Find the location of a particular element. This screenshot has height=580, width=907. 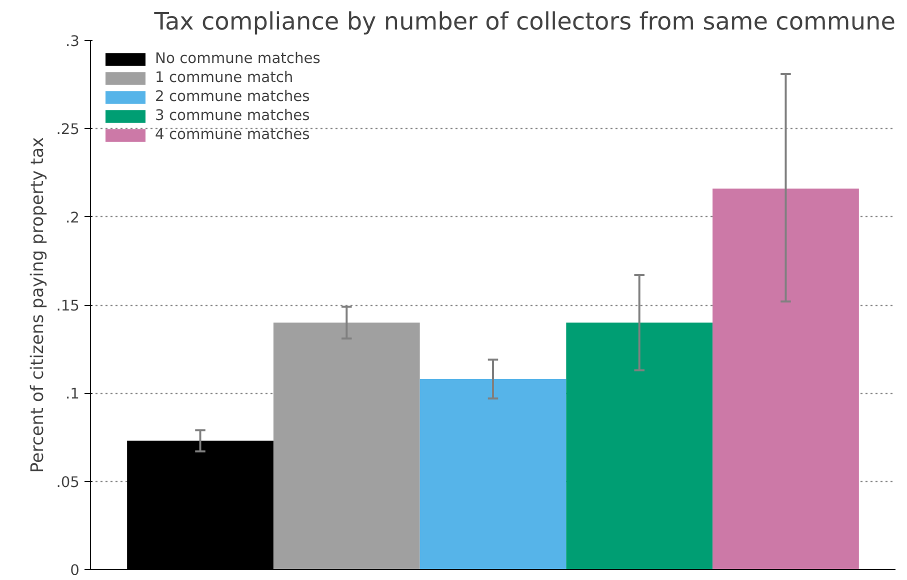

y-tick-label: .25 is located at coordinates (68, 129).